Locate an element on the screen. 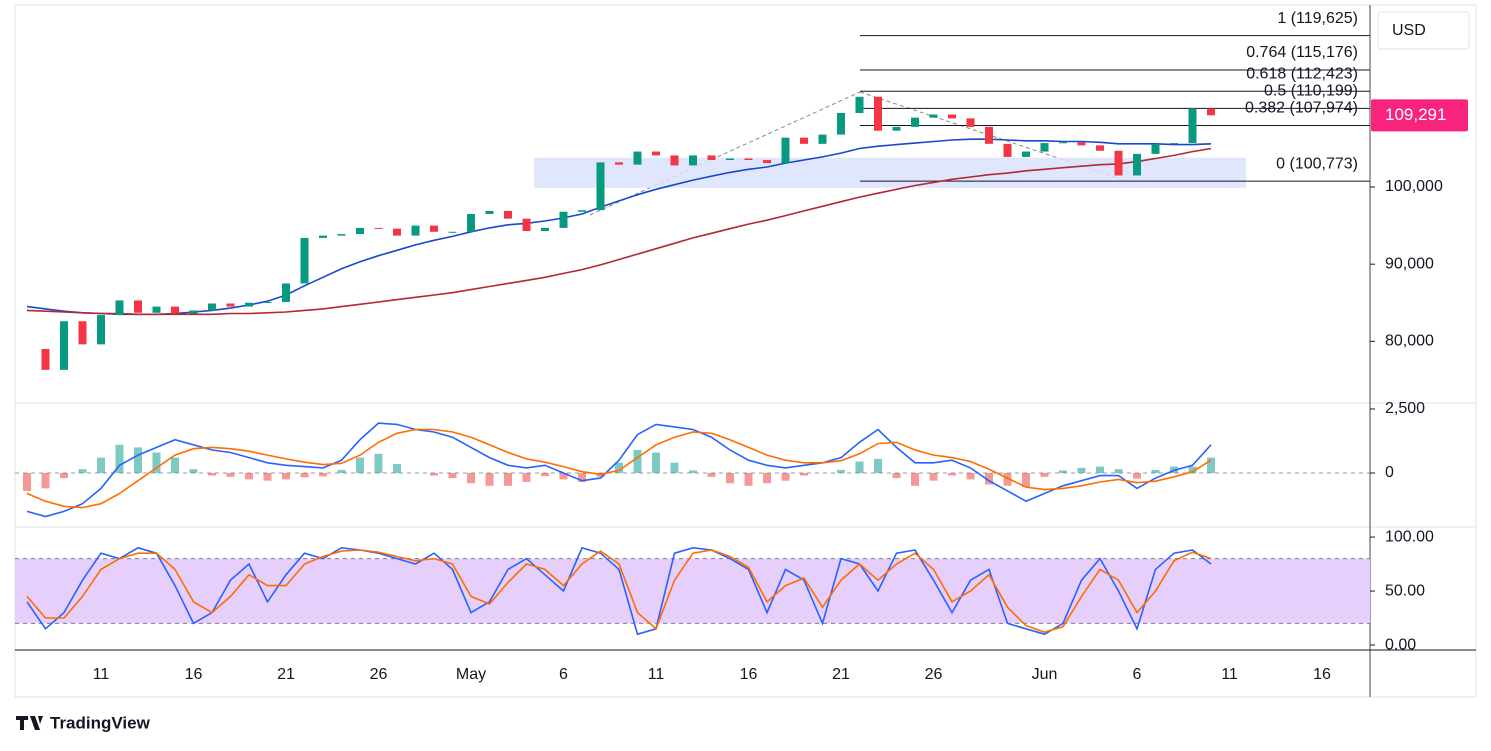 This screenshot has width=1491, height=751. currency: USD is located at coordinates (1409, 30).